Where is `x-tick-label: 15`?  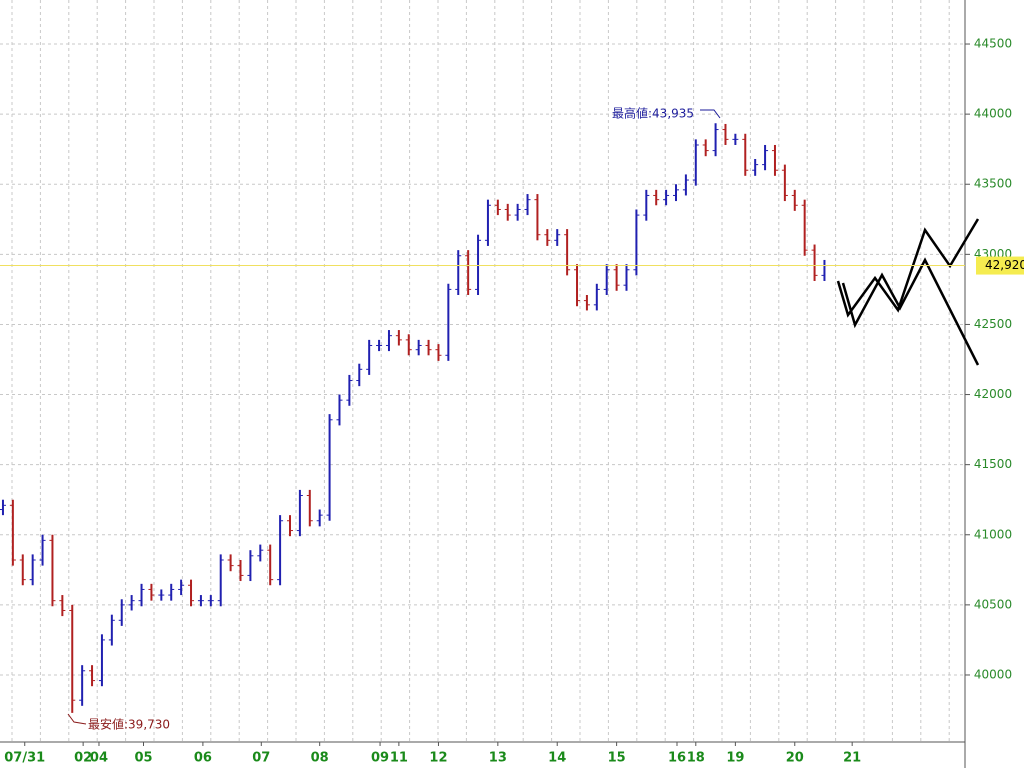
x-tick-label: 15 is located at coordinates (617, 758).